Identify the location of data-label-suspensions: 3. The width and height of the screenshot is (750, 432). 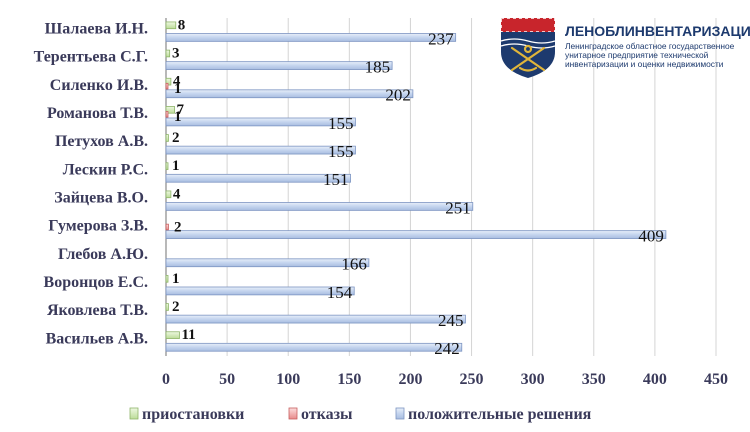
(176, 53).